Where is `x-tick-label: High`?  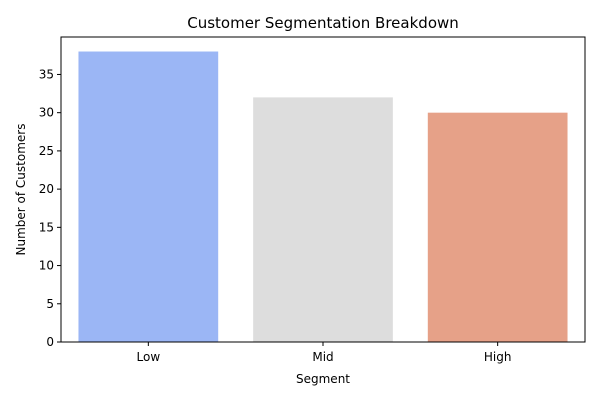 x-tick-label: High is located at coordinates (498, 357).